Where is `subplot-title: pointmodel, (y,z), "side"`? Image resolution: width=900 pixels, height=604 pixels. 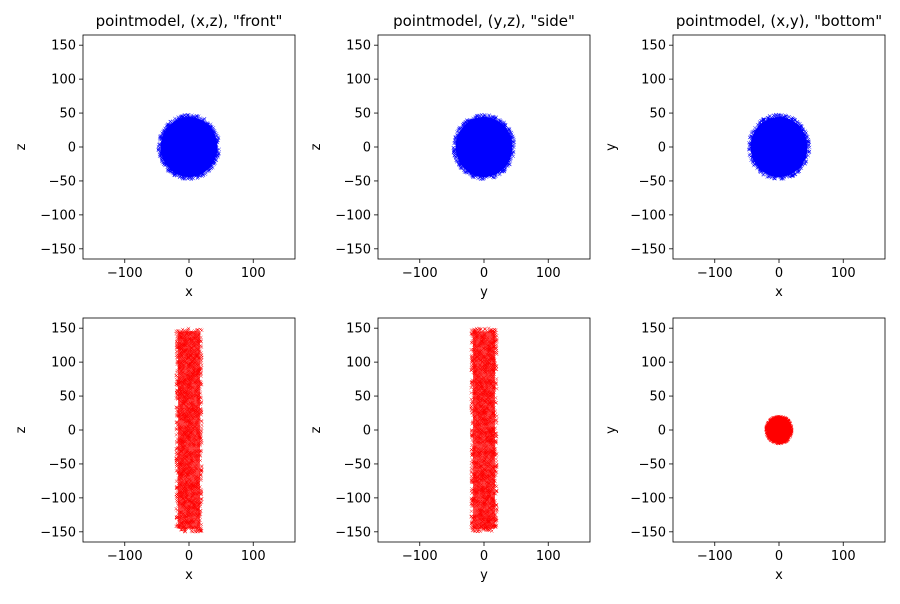 subplot-title: pointmodel, (y,z), "side" is located at coordinates (484, 21).